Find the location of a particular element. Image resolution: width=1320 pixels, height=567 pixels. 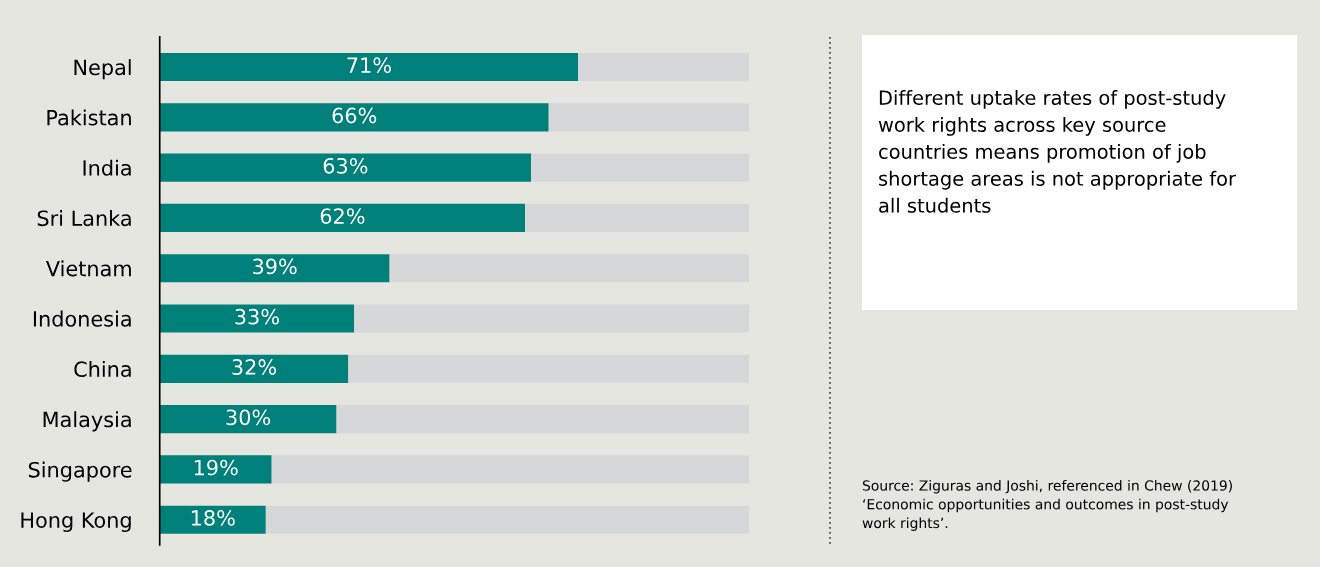

data-label: 62% is located at coordinates (342, 216).